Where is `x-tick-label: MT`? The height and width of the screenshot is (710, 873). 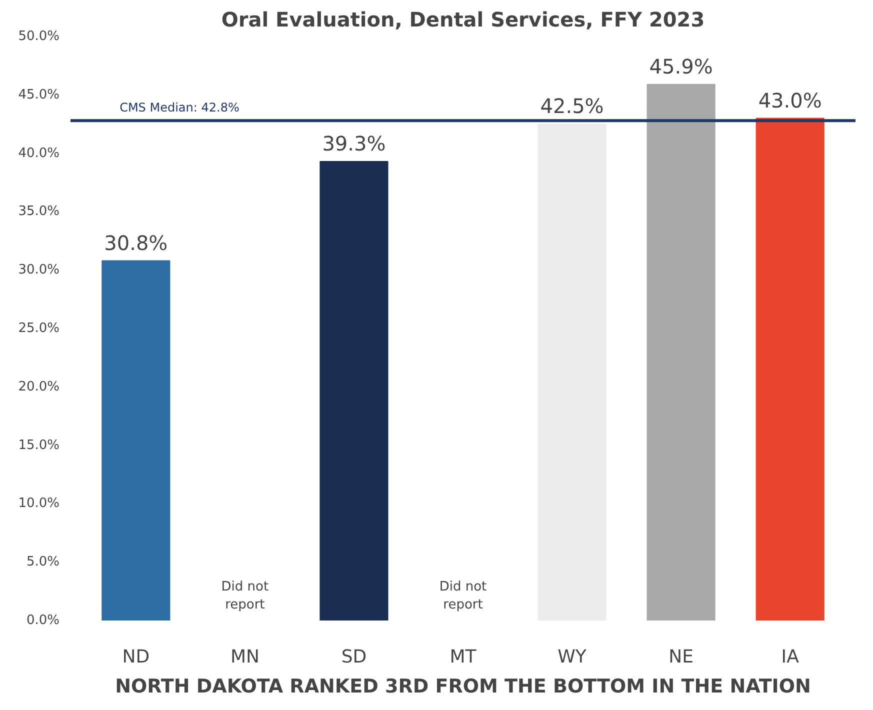 x-tick-label: MT is located at coordinates (464, 657).